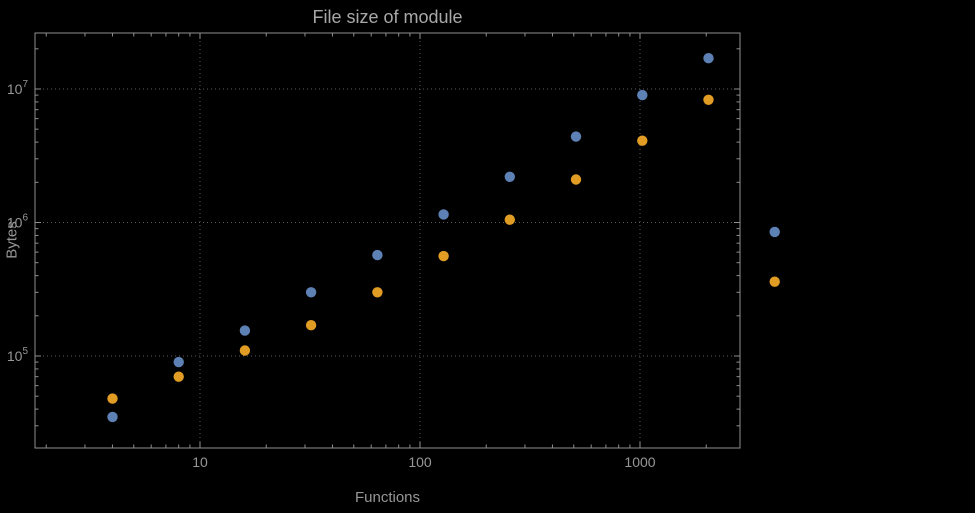 Image resolution: width=975 pixels, height=513 pixels. Describe the element at coordinates (18, 88) in the screenshot. I see `y-tick-label: 10⁷` at that location.